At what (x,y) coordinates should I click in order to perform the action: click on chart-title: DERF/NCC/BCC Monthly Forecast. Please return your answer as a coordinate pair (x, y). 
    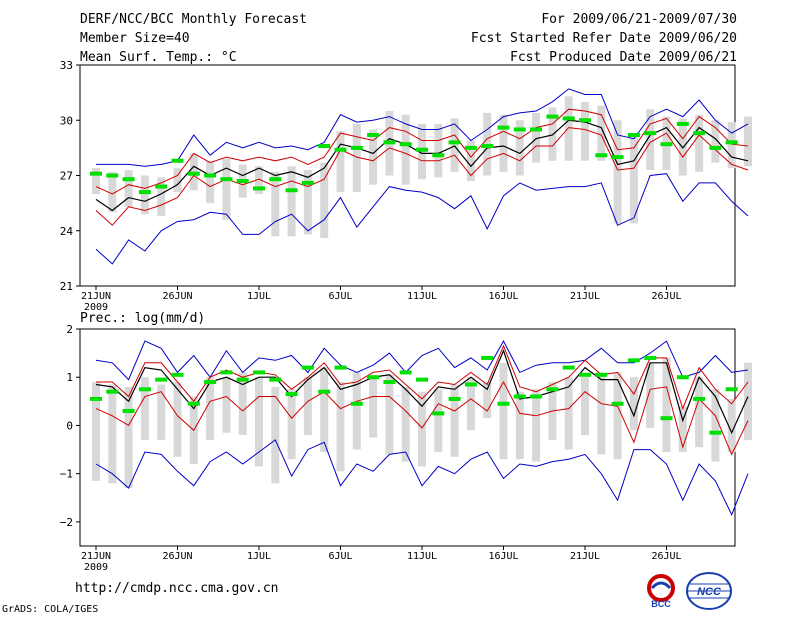
    Looking at the image, I should click on (193, 19).